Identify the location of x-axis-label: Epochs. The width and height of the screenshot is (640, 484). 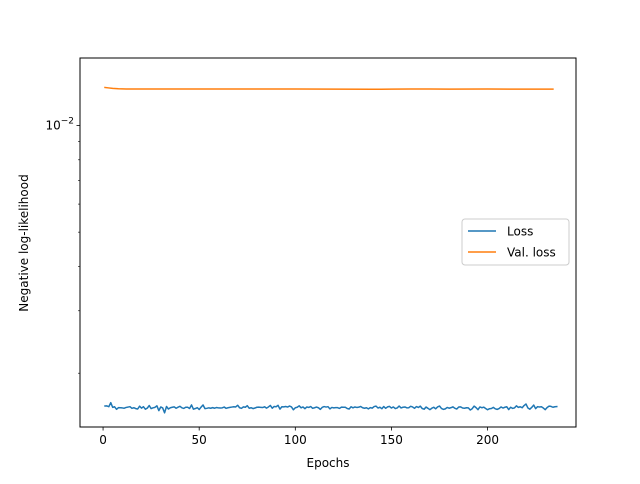
(328, 463).